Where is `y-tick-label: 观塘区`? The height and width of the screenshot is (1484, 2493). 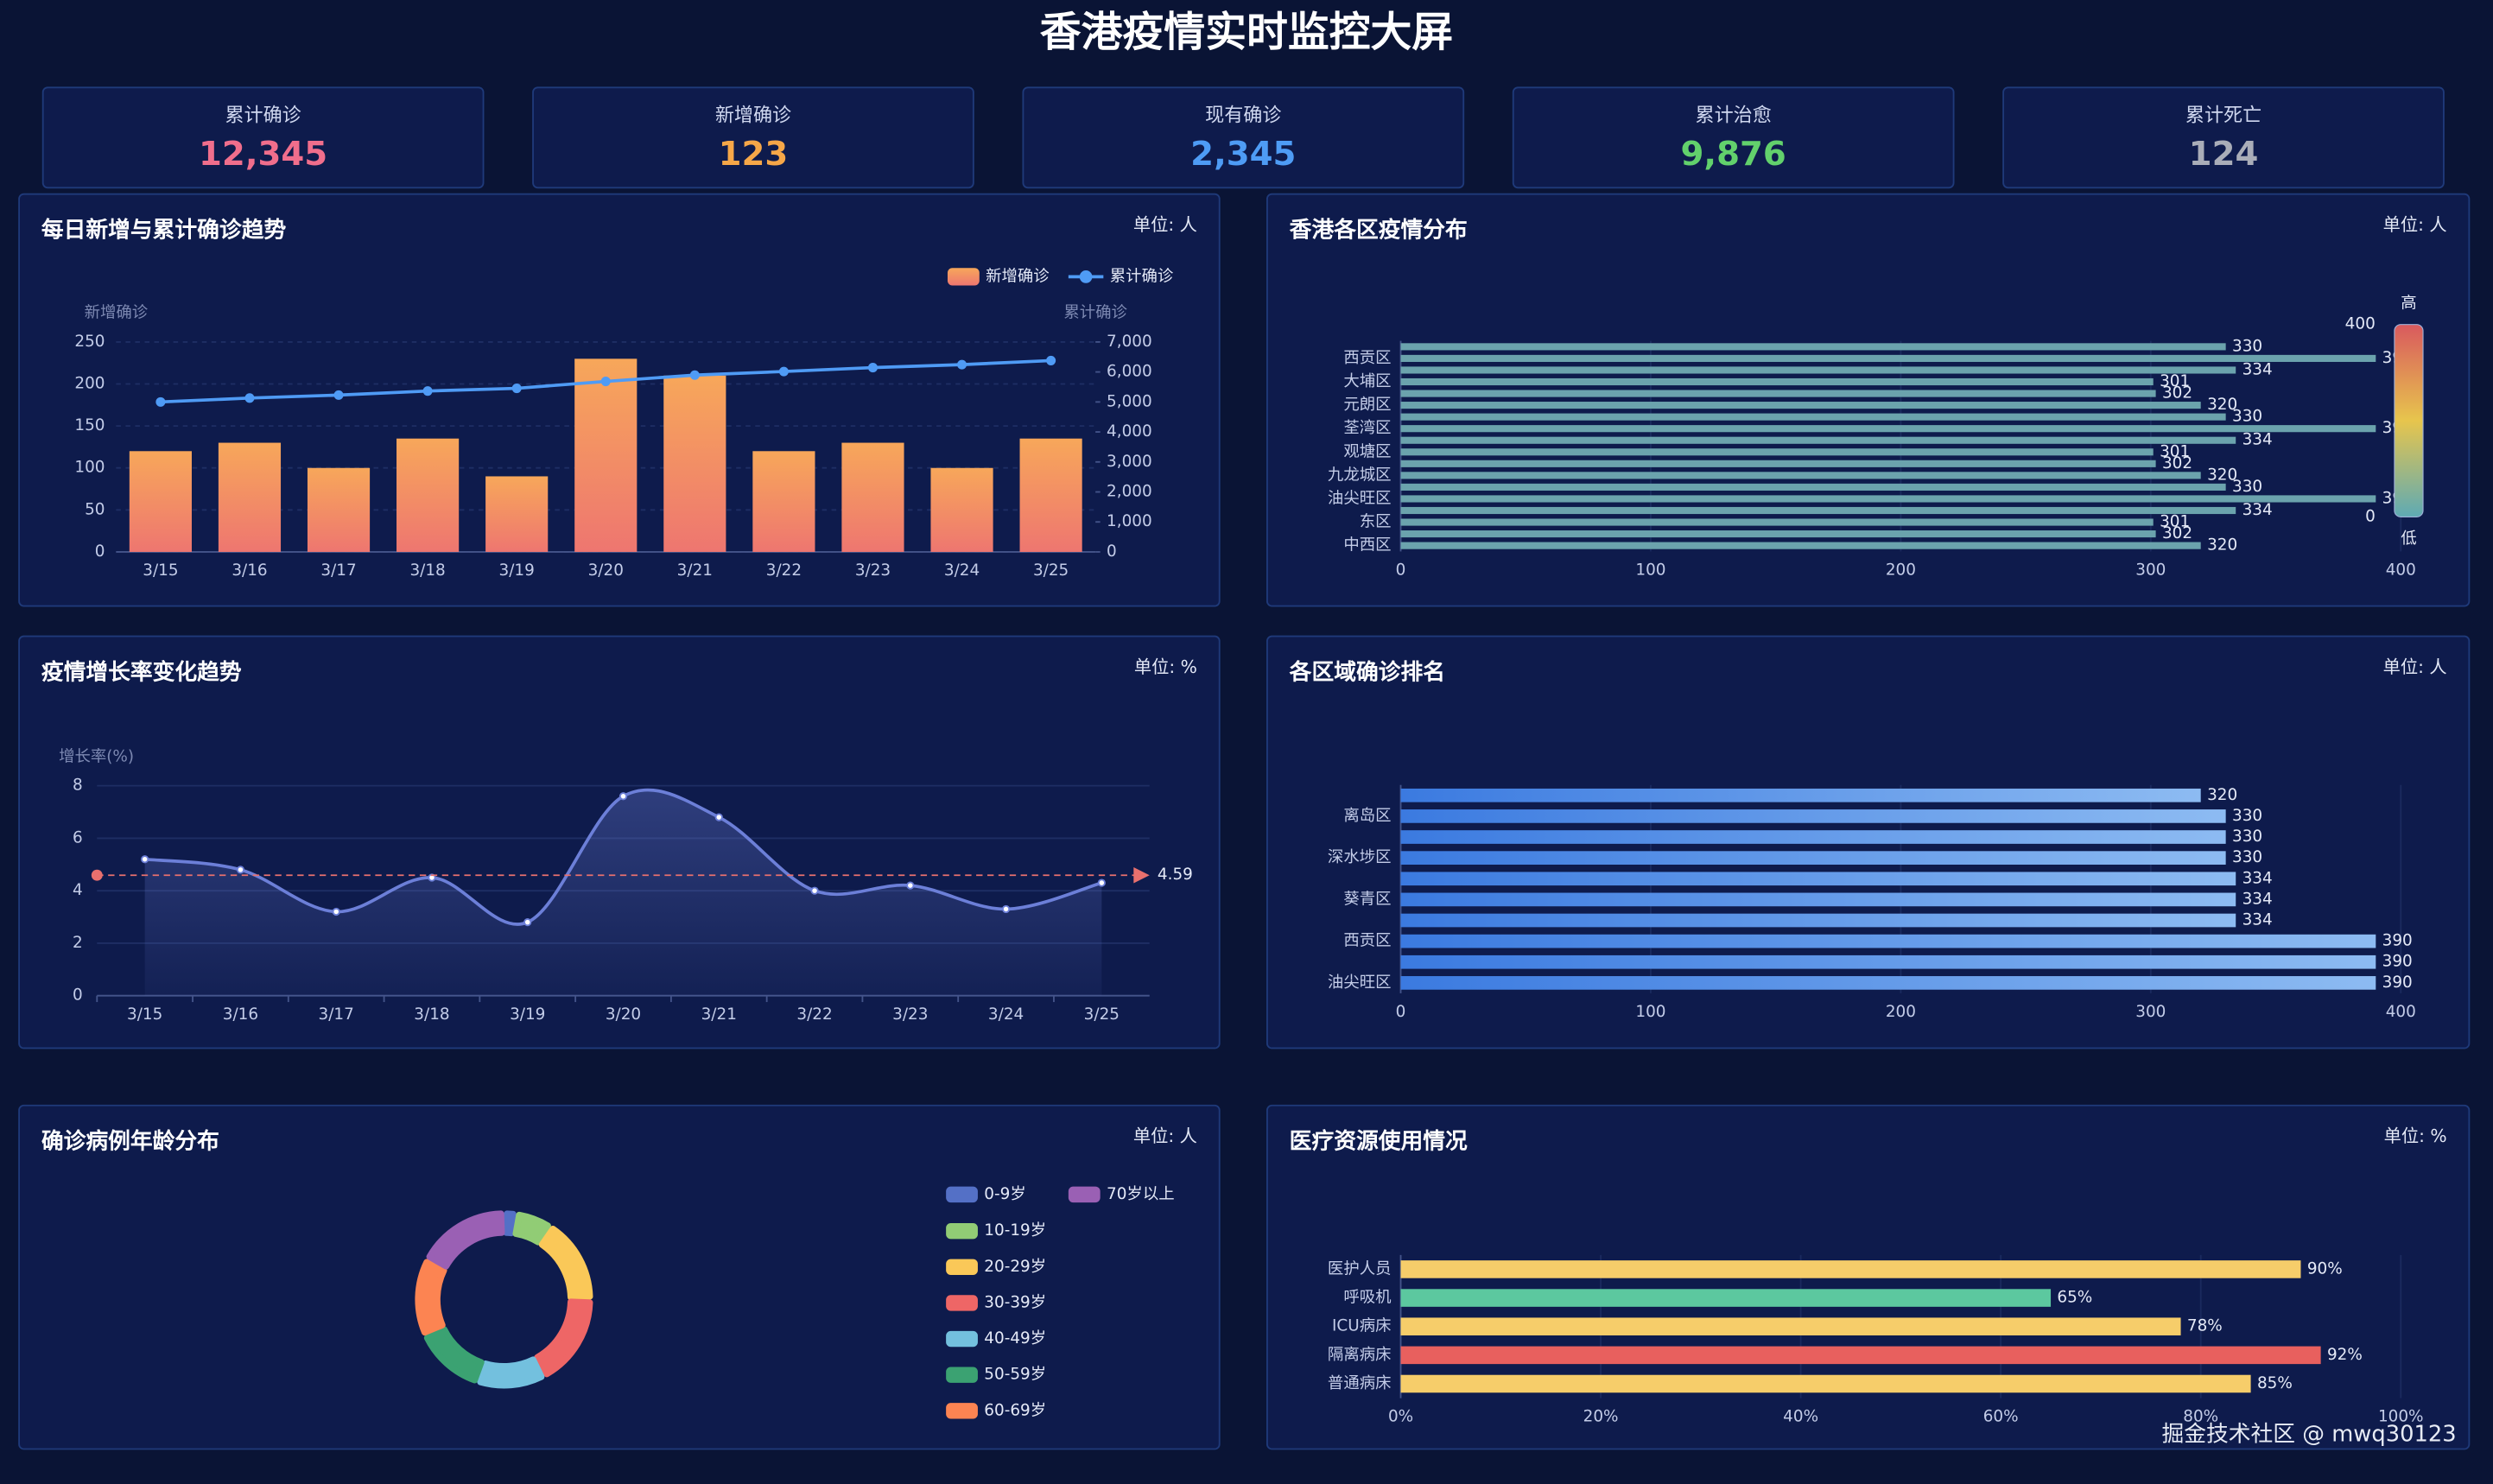 y-tick-label: 观塘区 is located at coordinates (1367, 451).